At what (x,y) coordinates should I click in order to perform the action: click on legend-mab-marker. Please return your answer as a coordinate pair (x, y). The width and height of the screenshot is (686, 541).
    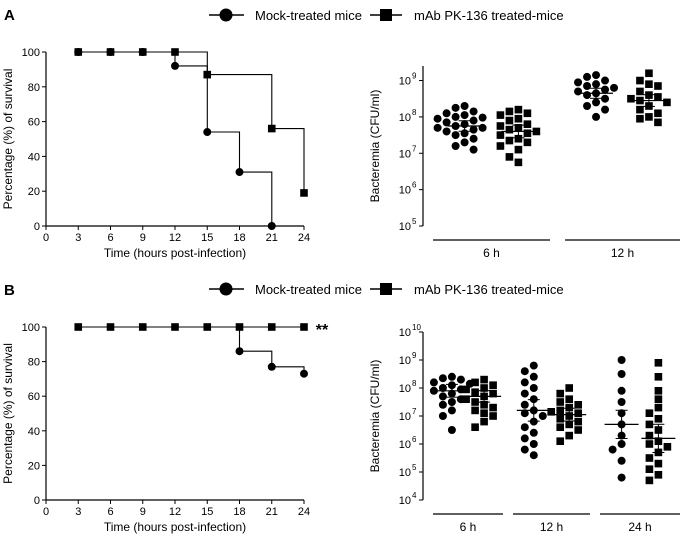
    Looking at the image, I should click on (386, 15).